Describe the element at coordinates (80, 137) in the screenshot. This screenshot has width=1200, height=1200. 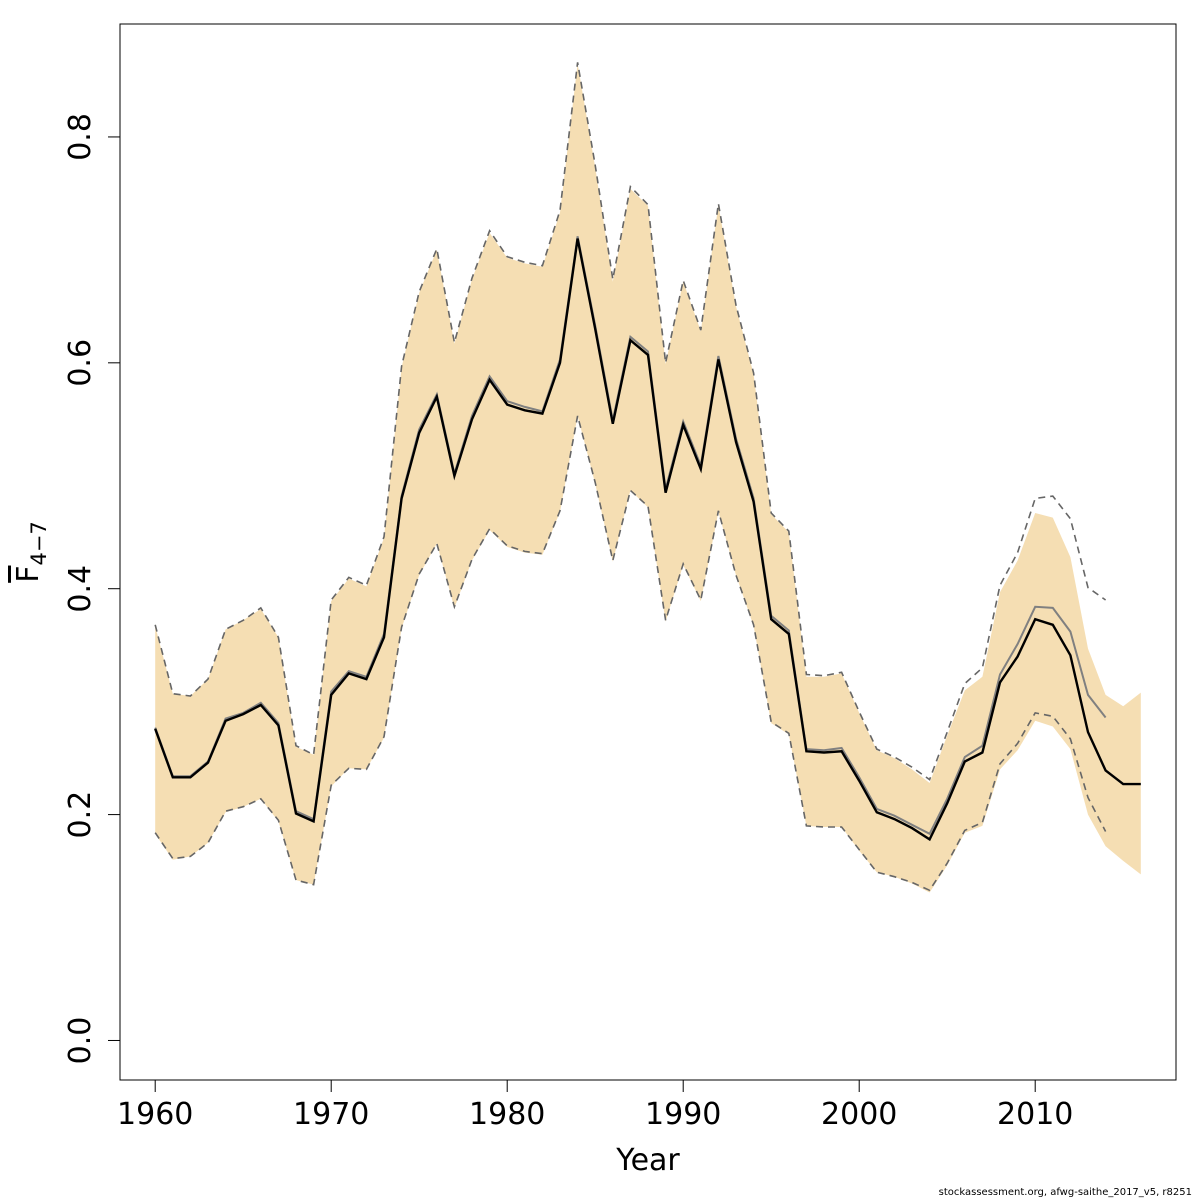
I see `y-tick-label: 0.8` at that location.